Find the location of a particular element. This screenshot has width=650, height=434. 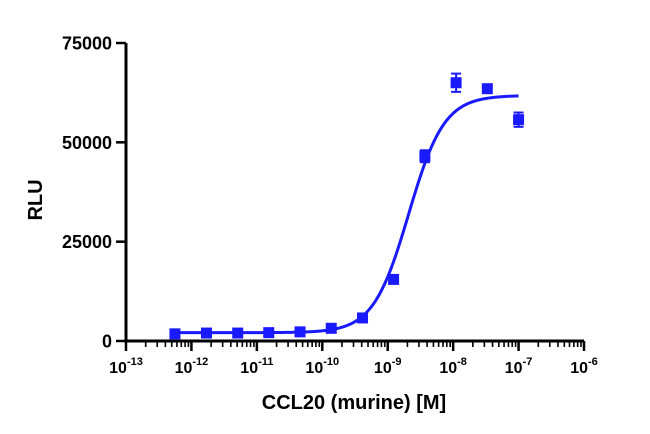

x-tick-label: 10⁻⁹ is located at coordinates (388, 366).